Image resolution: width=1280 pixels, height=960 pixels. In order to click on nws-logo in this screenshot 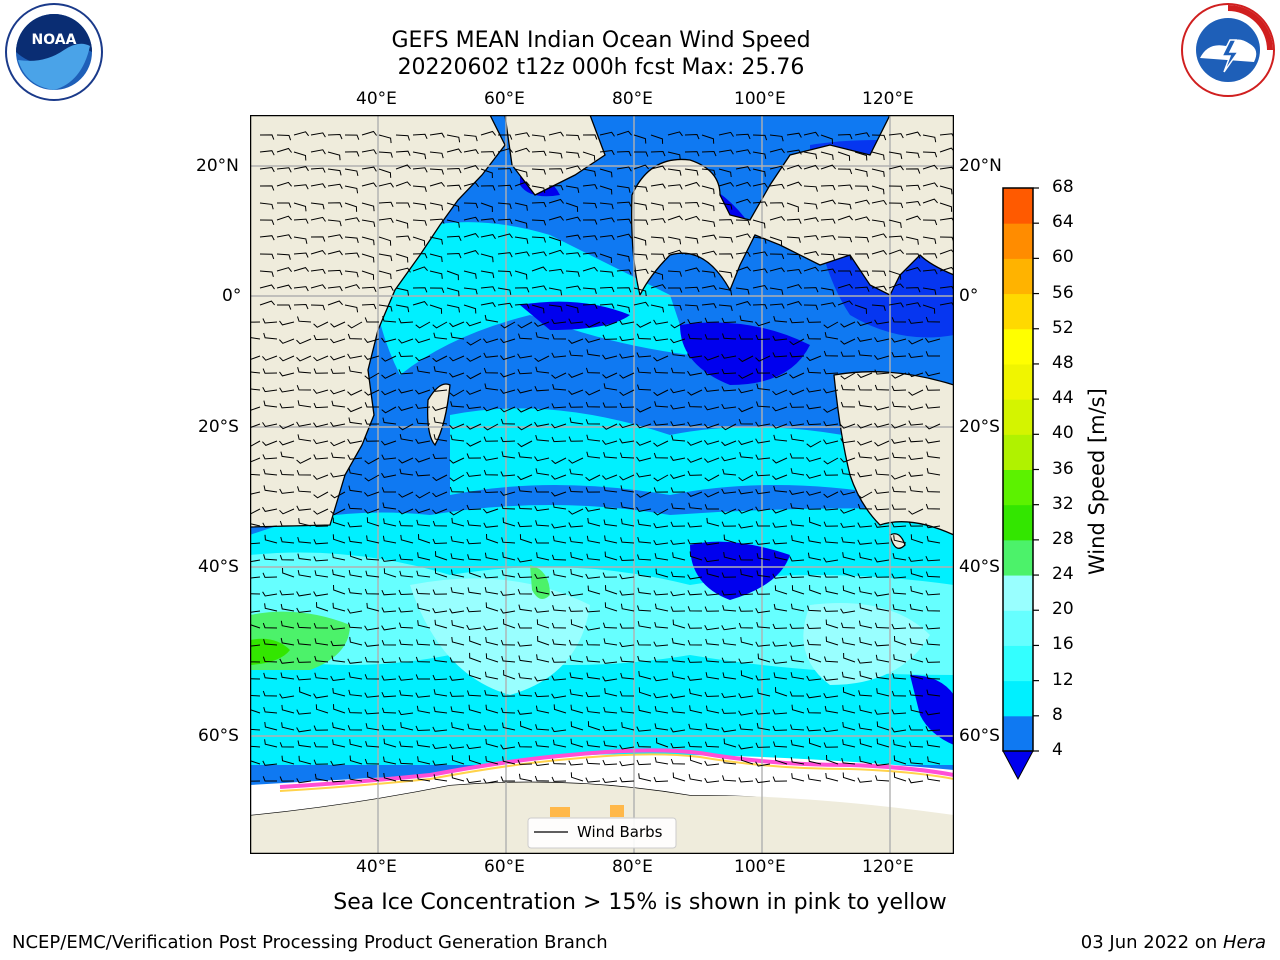, I will do `click(1228, 50)`.